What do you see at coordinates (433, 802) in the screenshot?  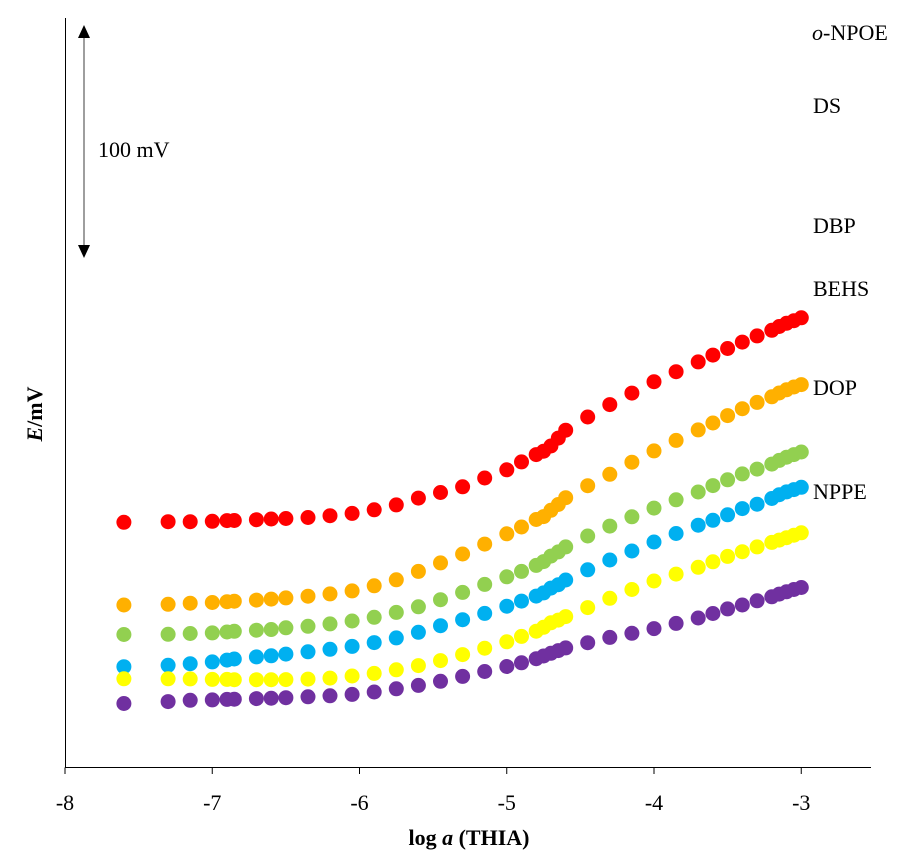 I see `x-axis-tick-labels: -8 -7 -6 -5 -4 -3` at bounding box center [433, 802].